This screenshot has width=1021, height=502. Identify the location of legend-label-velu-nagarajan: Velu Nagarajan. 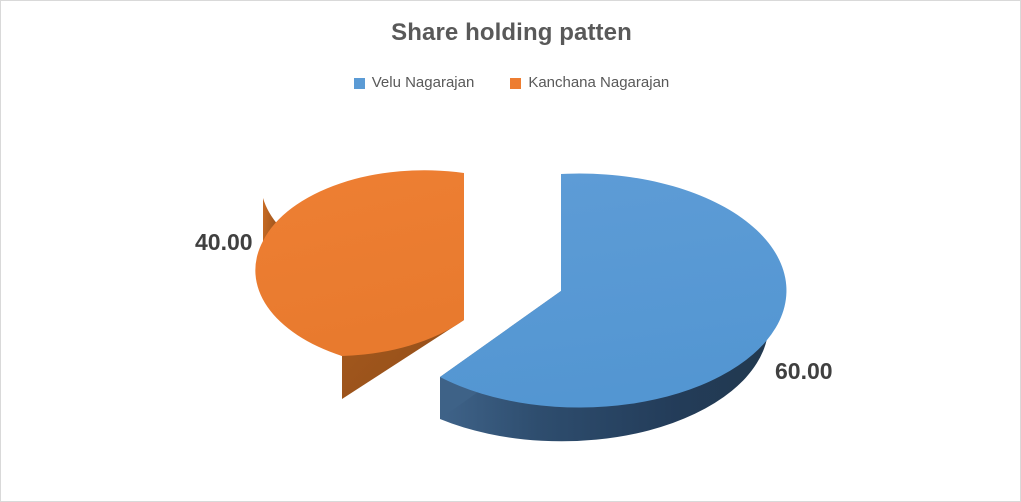
(423, 82).